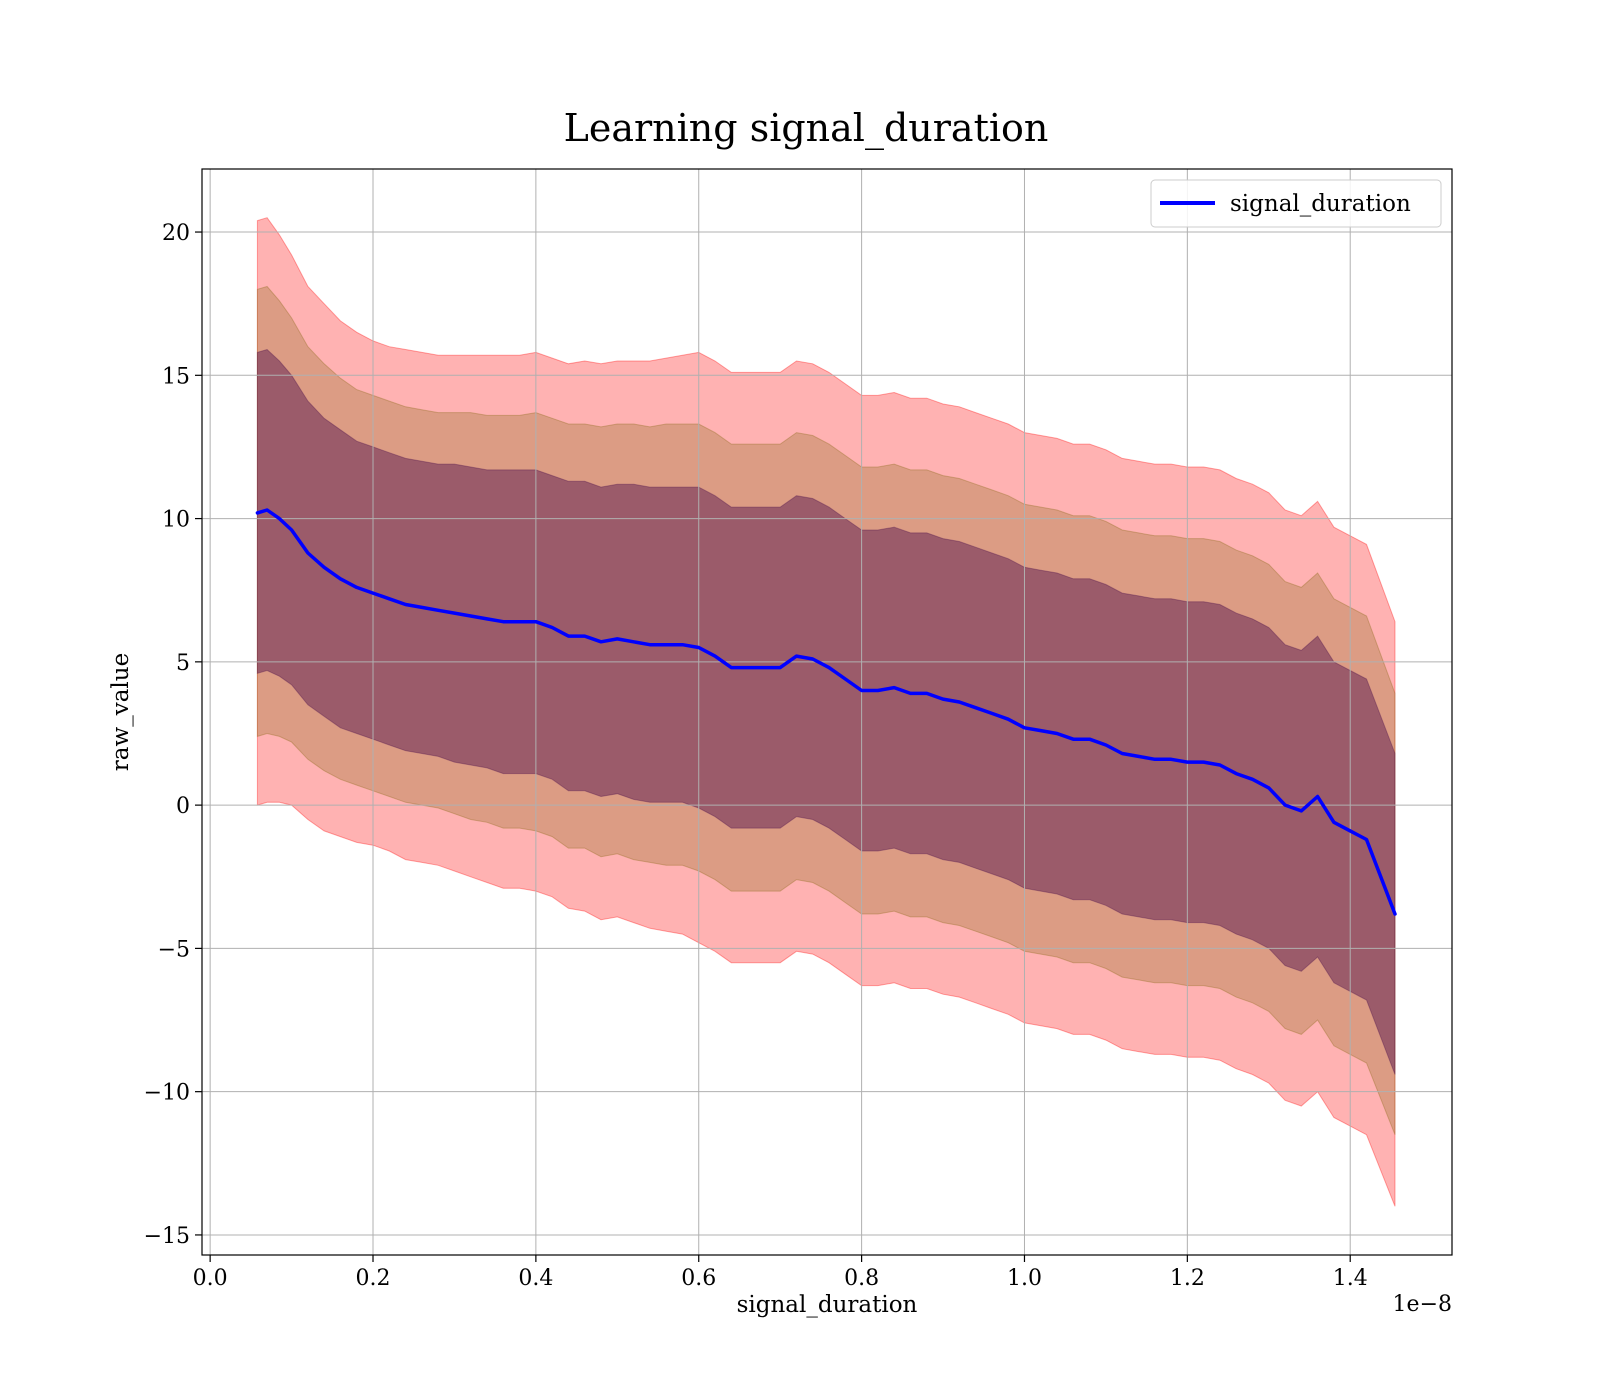 The width and height of the screenshot is (1600, 1400). I want to click on y-axis-ticks: −15 −10 −5 0 5 10 15 20, so click(173, 735).